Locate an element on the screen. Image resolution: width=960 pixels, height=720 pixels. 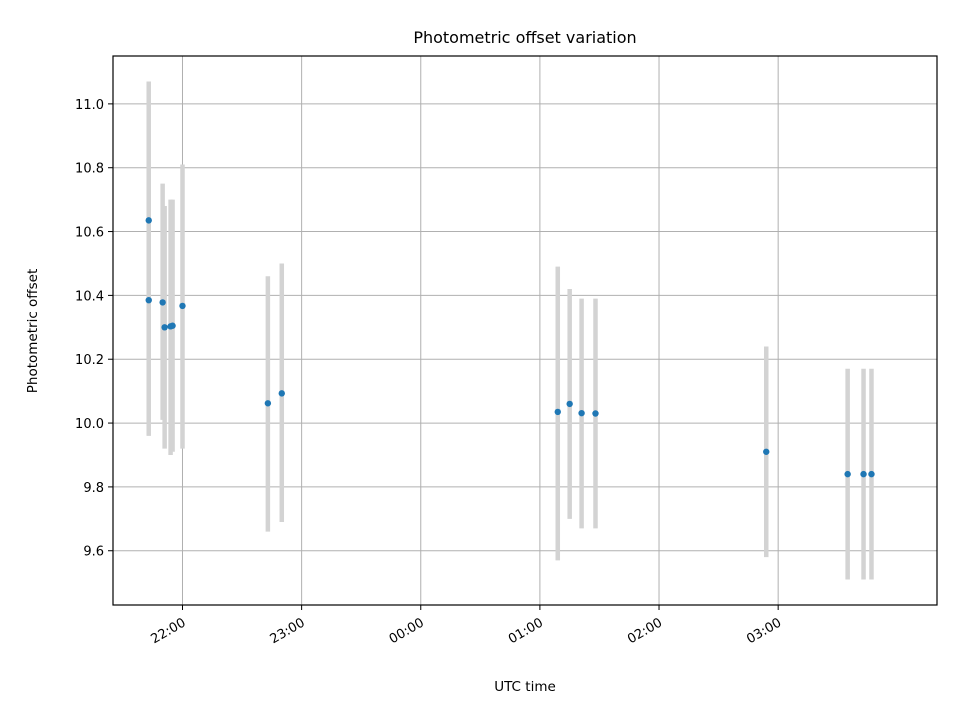
x-tick-label: 00:00 is located at coordinates (407, 631).